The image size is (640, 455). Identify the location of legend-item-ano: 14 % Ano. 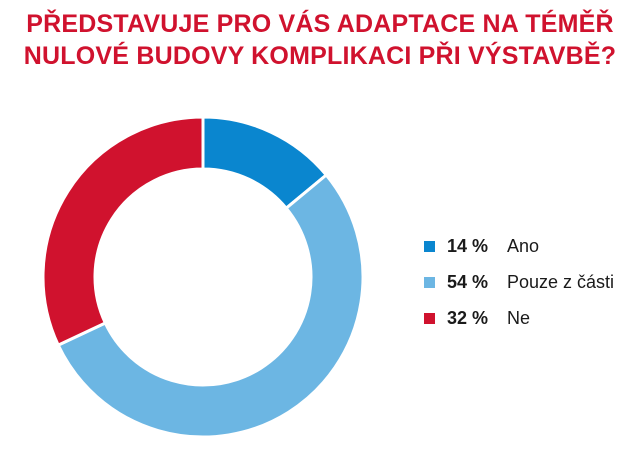
(519, 246).